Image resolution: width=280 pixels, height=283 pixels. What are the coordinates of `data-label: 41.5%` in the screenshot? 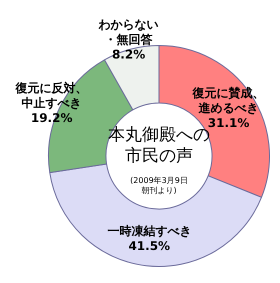 It's located at (149, 246).